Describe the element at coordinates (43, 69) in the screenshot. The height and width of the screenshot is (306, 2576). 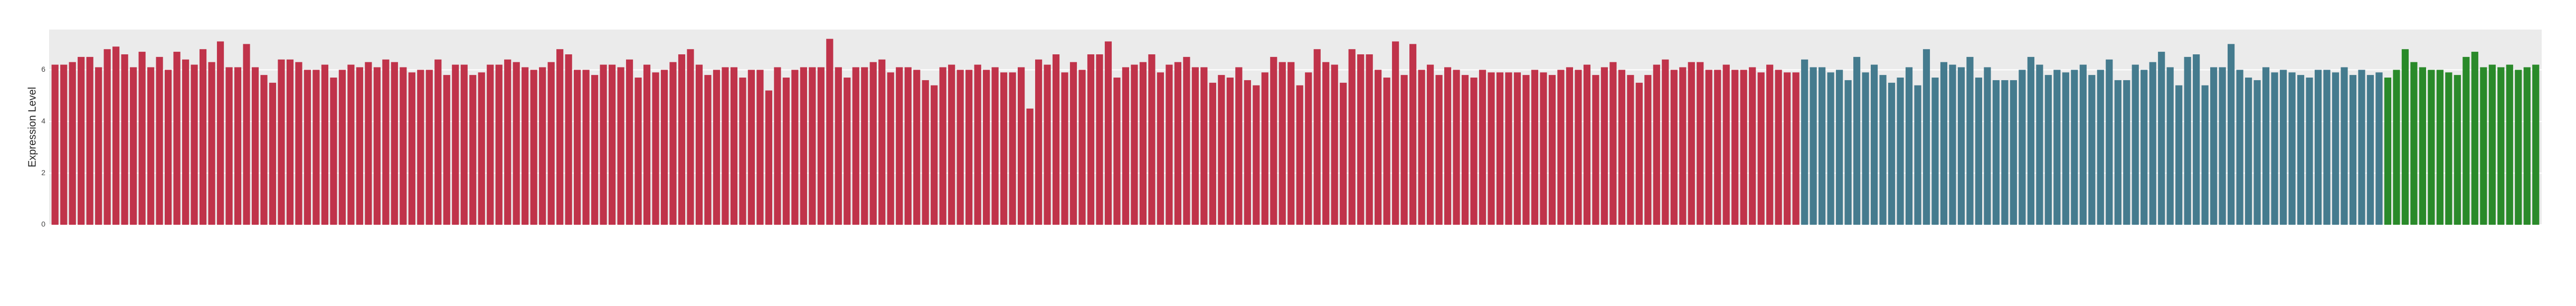
I see `y-tick-label: 6` at that location.